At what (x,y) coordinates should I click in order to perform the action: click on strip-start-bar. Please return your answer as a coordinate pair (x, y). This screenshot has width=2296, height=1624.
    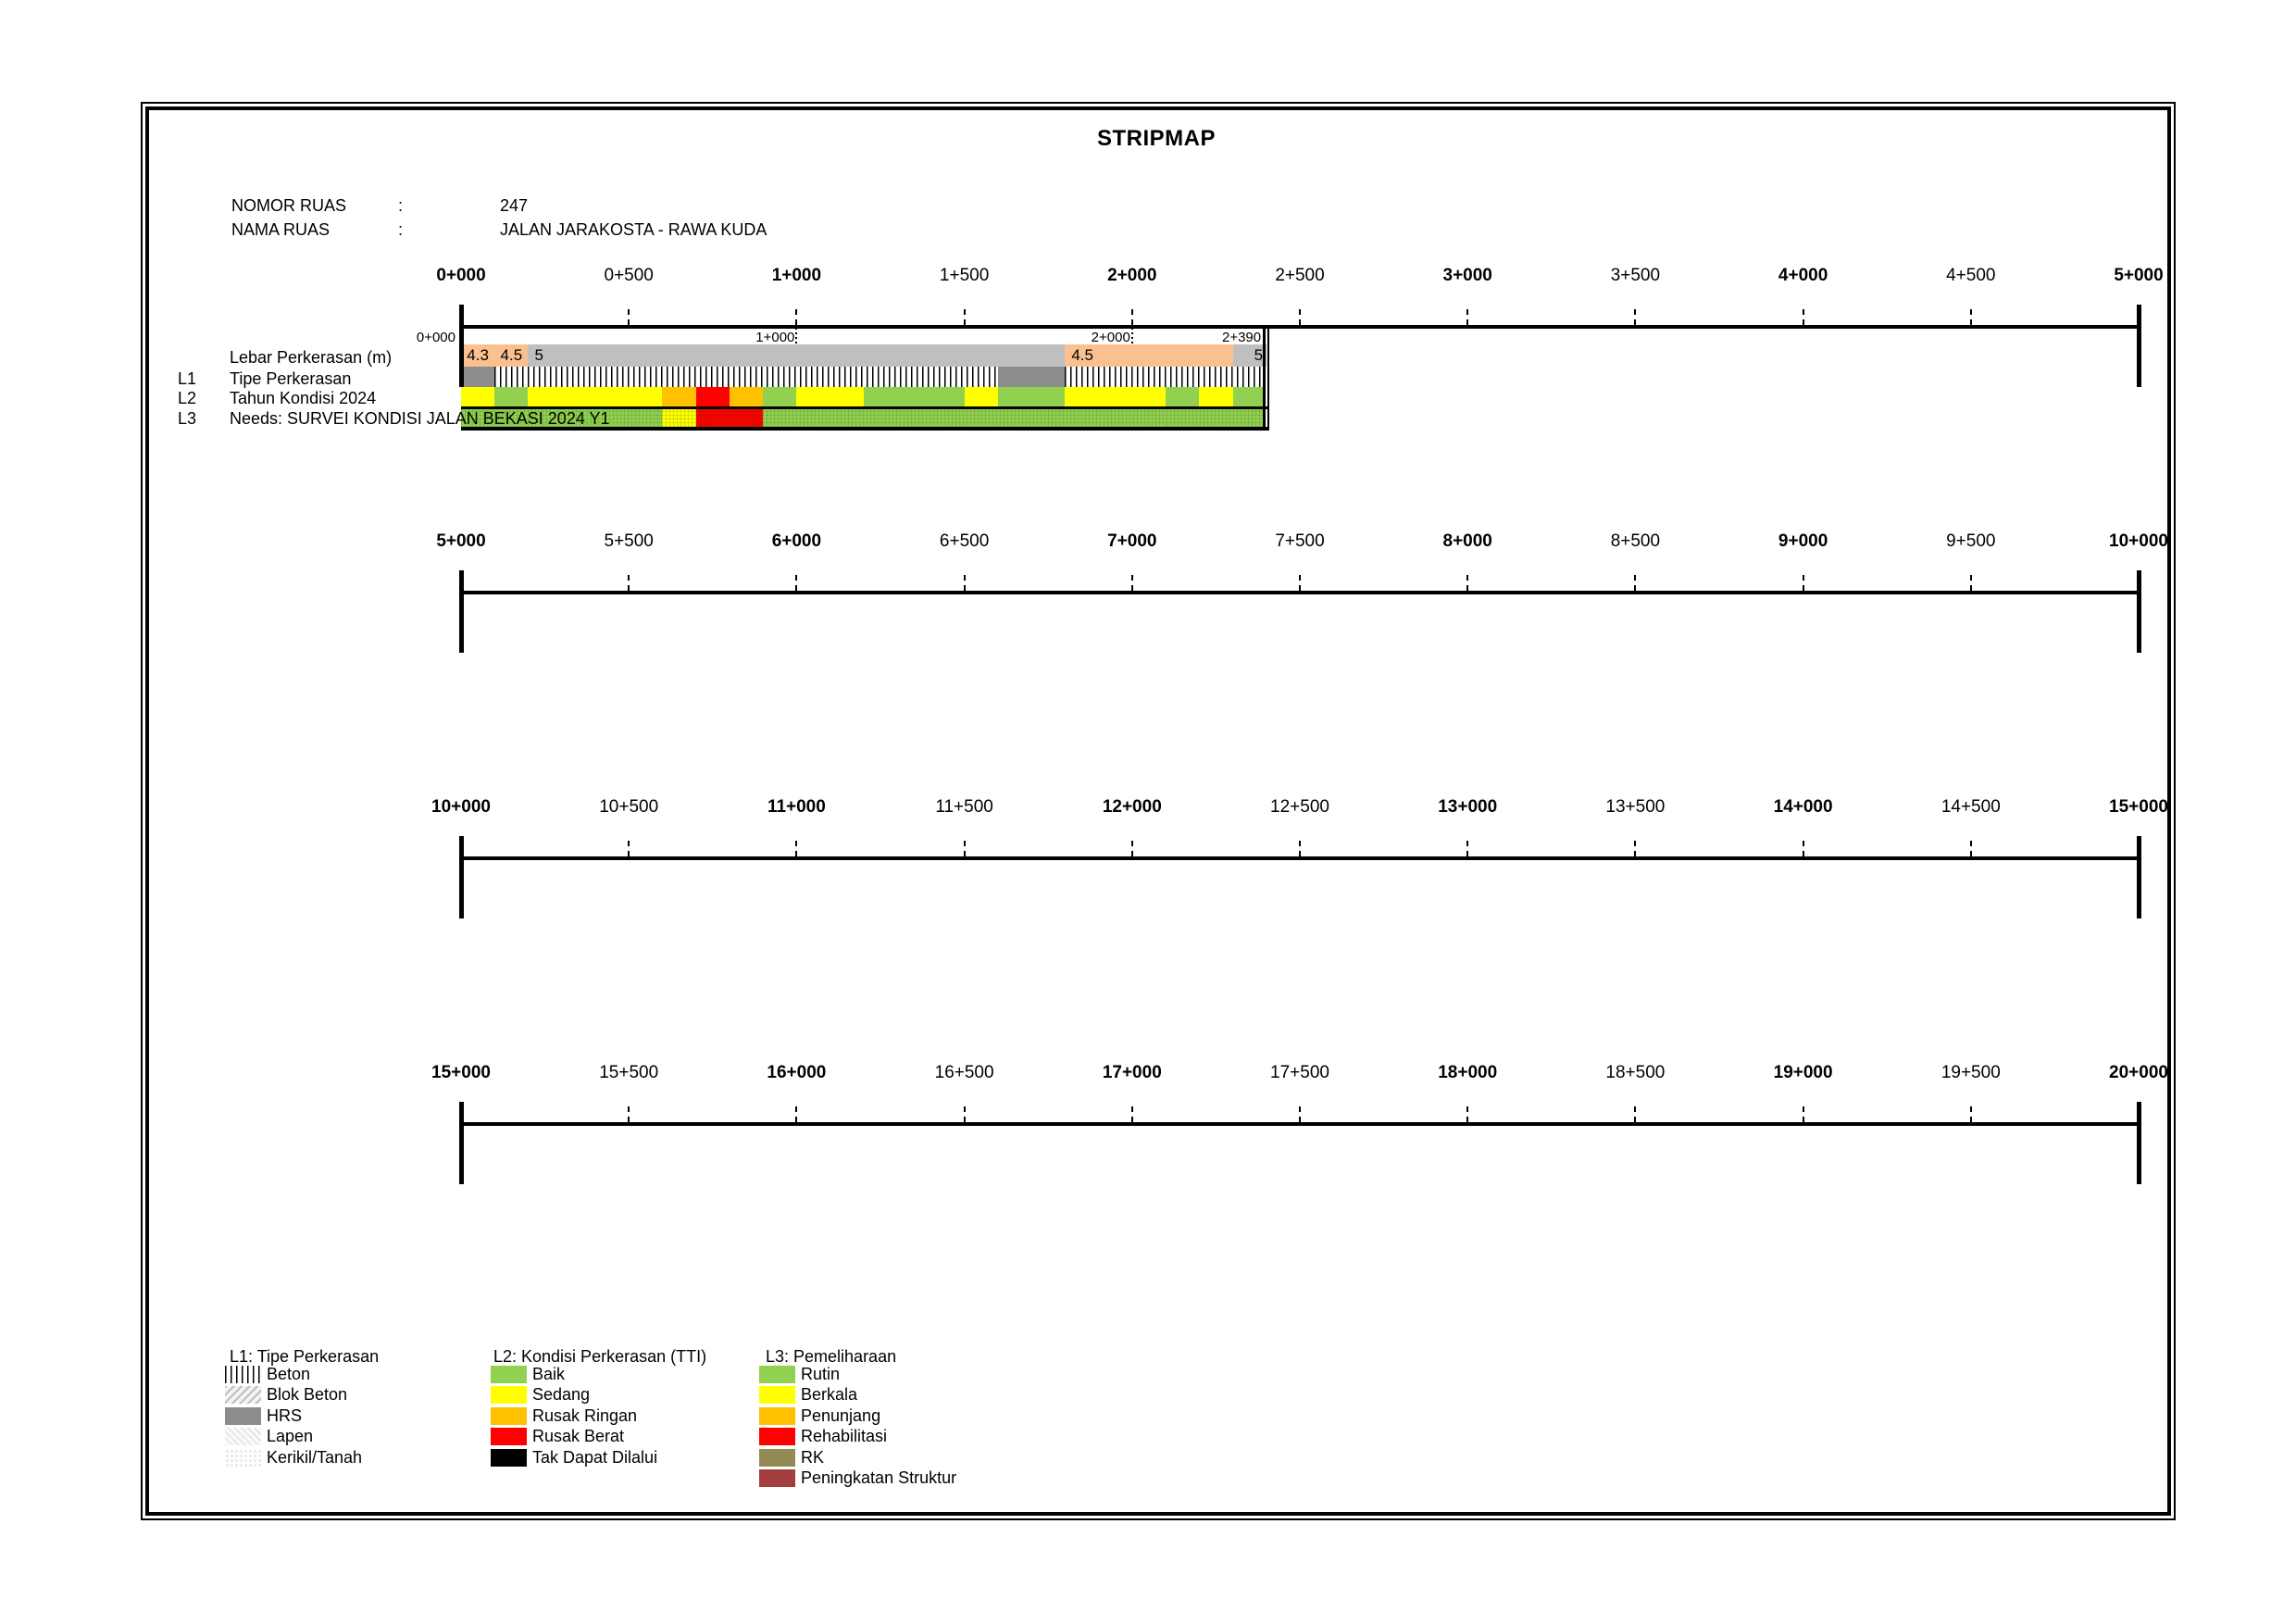
    Looking at the image, I should click on (461, 346).